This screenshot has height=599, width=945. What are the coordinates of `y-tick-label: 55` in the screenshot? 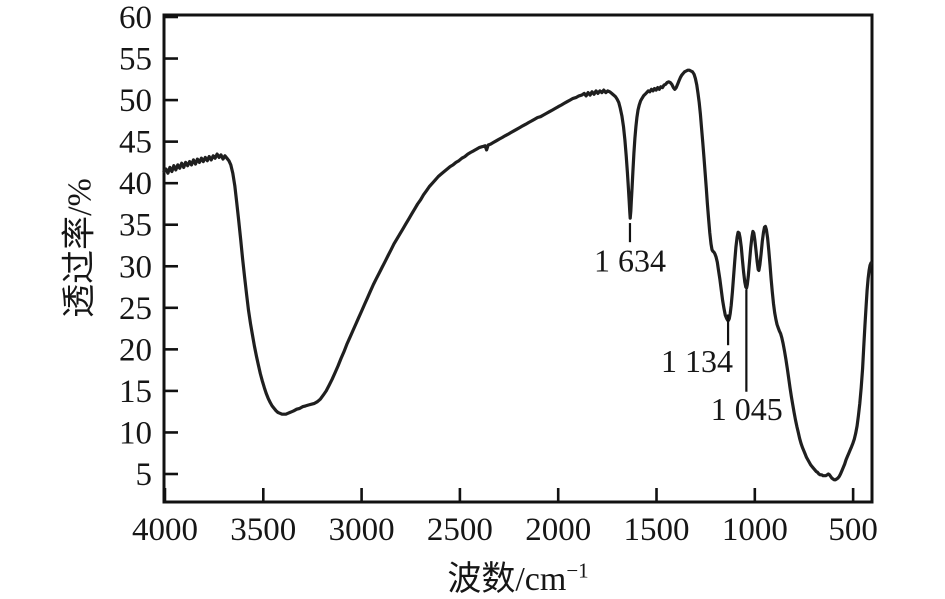 It's located at (135, 60).